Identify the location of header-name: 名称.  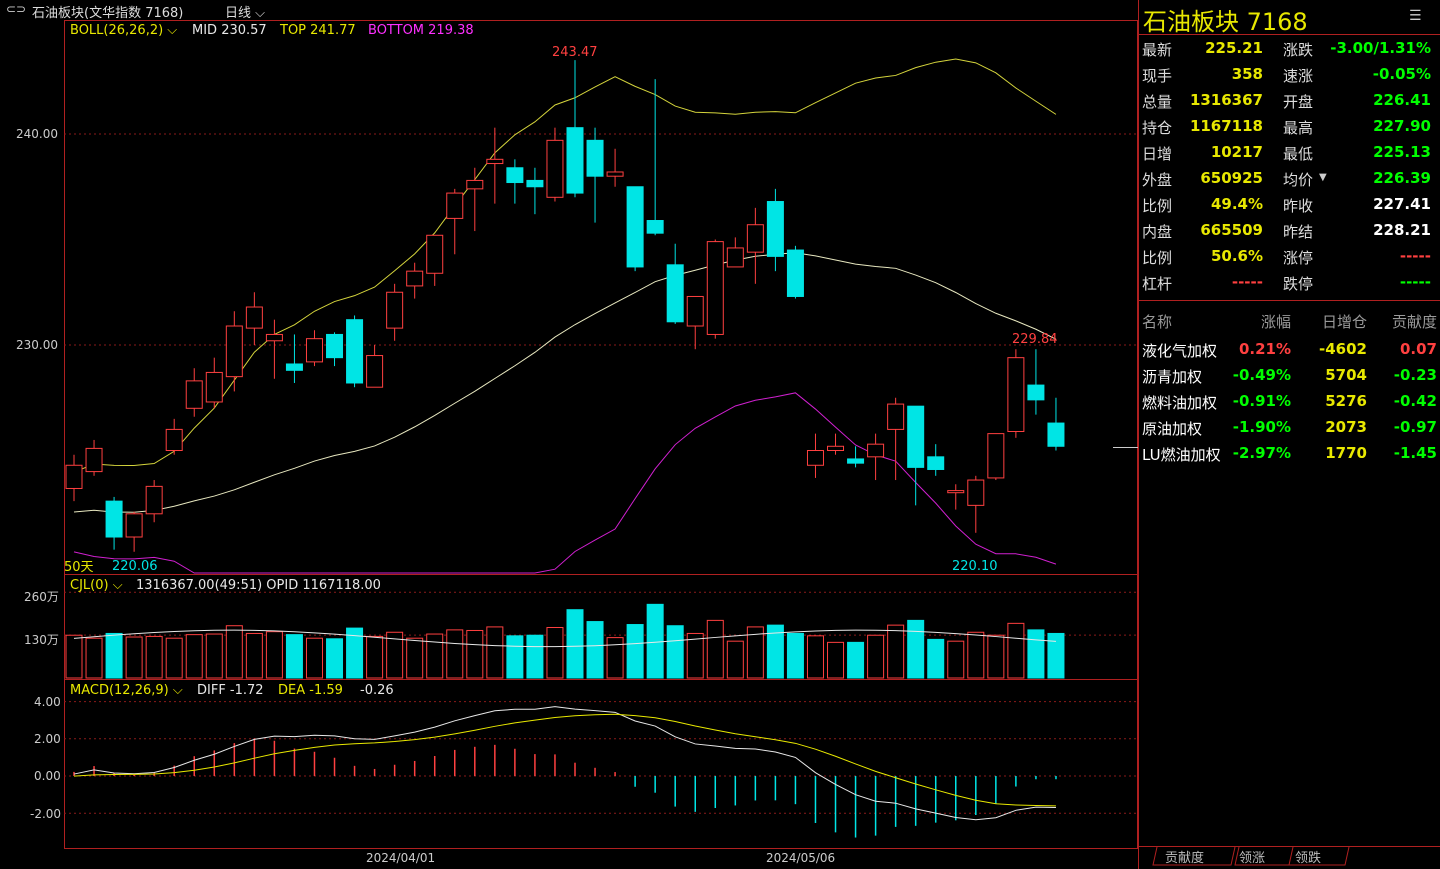
(1157, 322).